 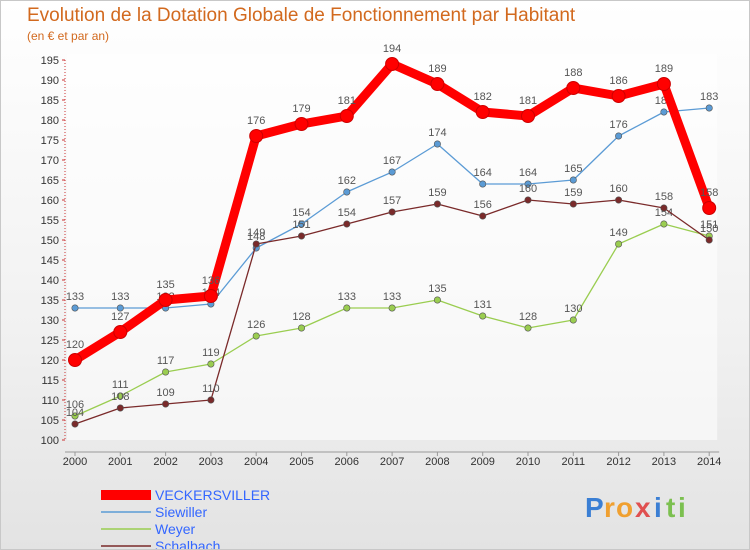 What do you see at coordinates (483, 173) in the screenshot?
I see `data-label: 164` at bounding box center [483, 173].